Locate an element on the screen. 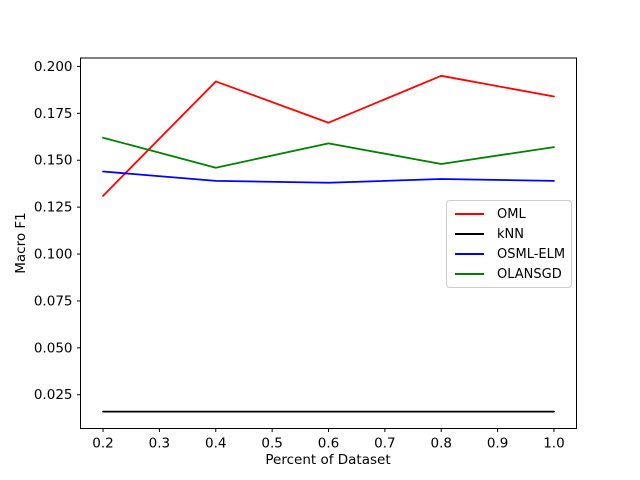 The height and width of the screenshot is (480, 640). oml-line-swatch is located at coordinates (469, 214).